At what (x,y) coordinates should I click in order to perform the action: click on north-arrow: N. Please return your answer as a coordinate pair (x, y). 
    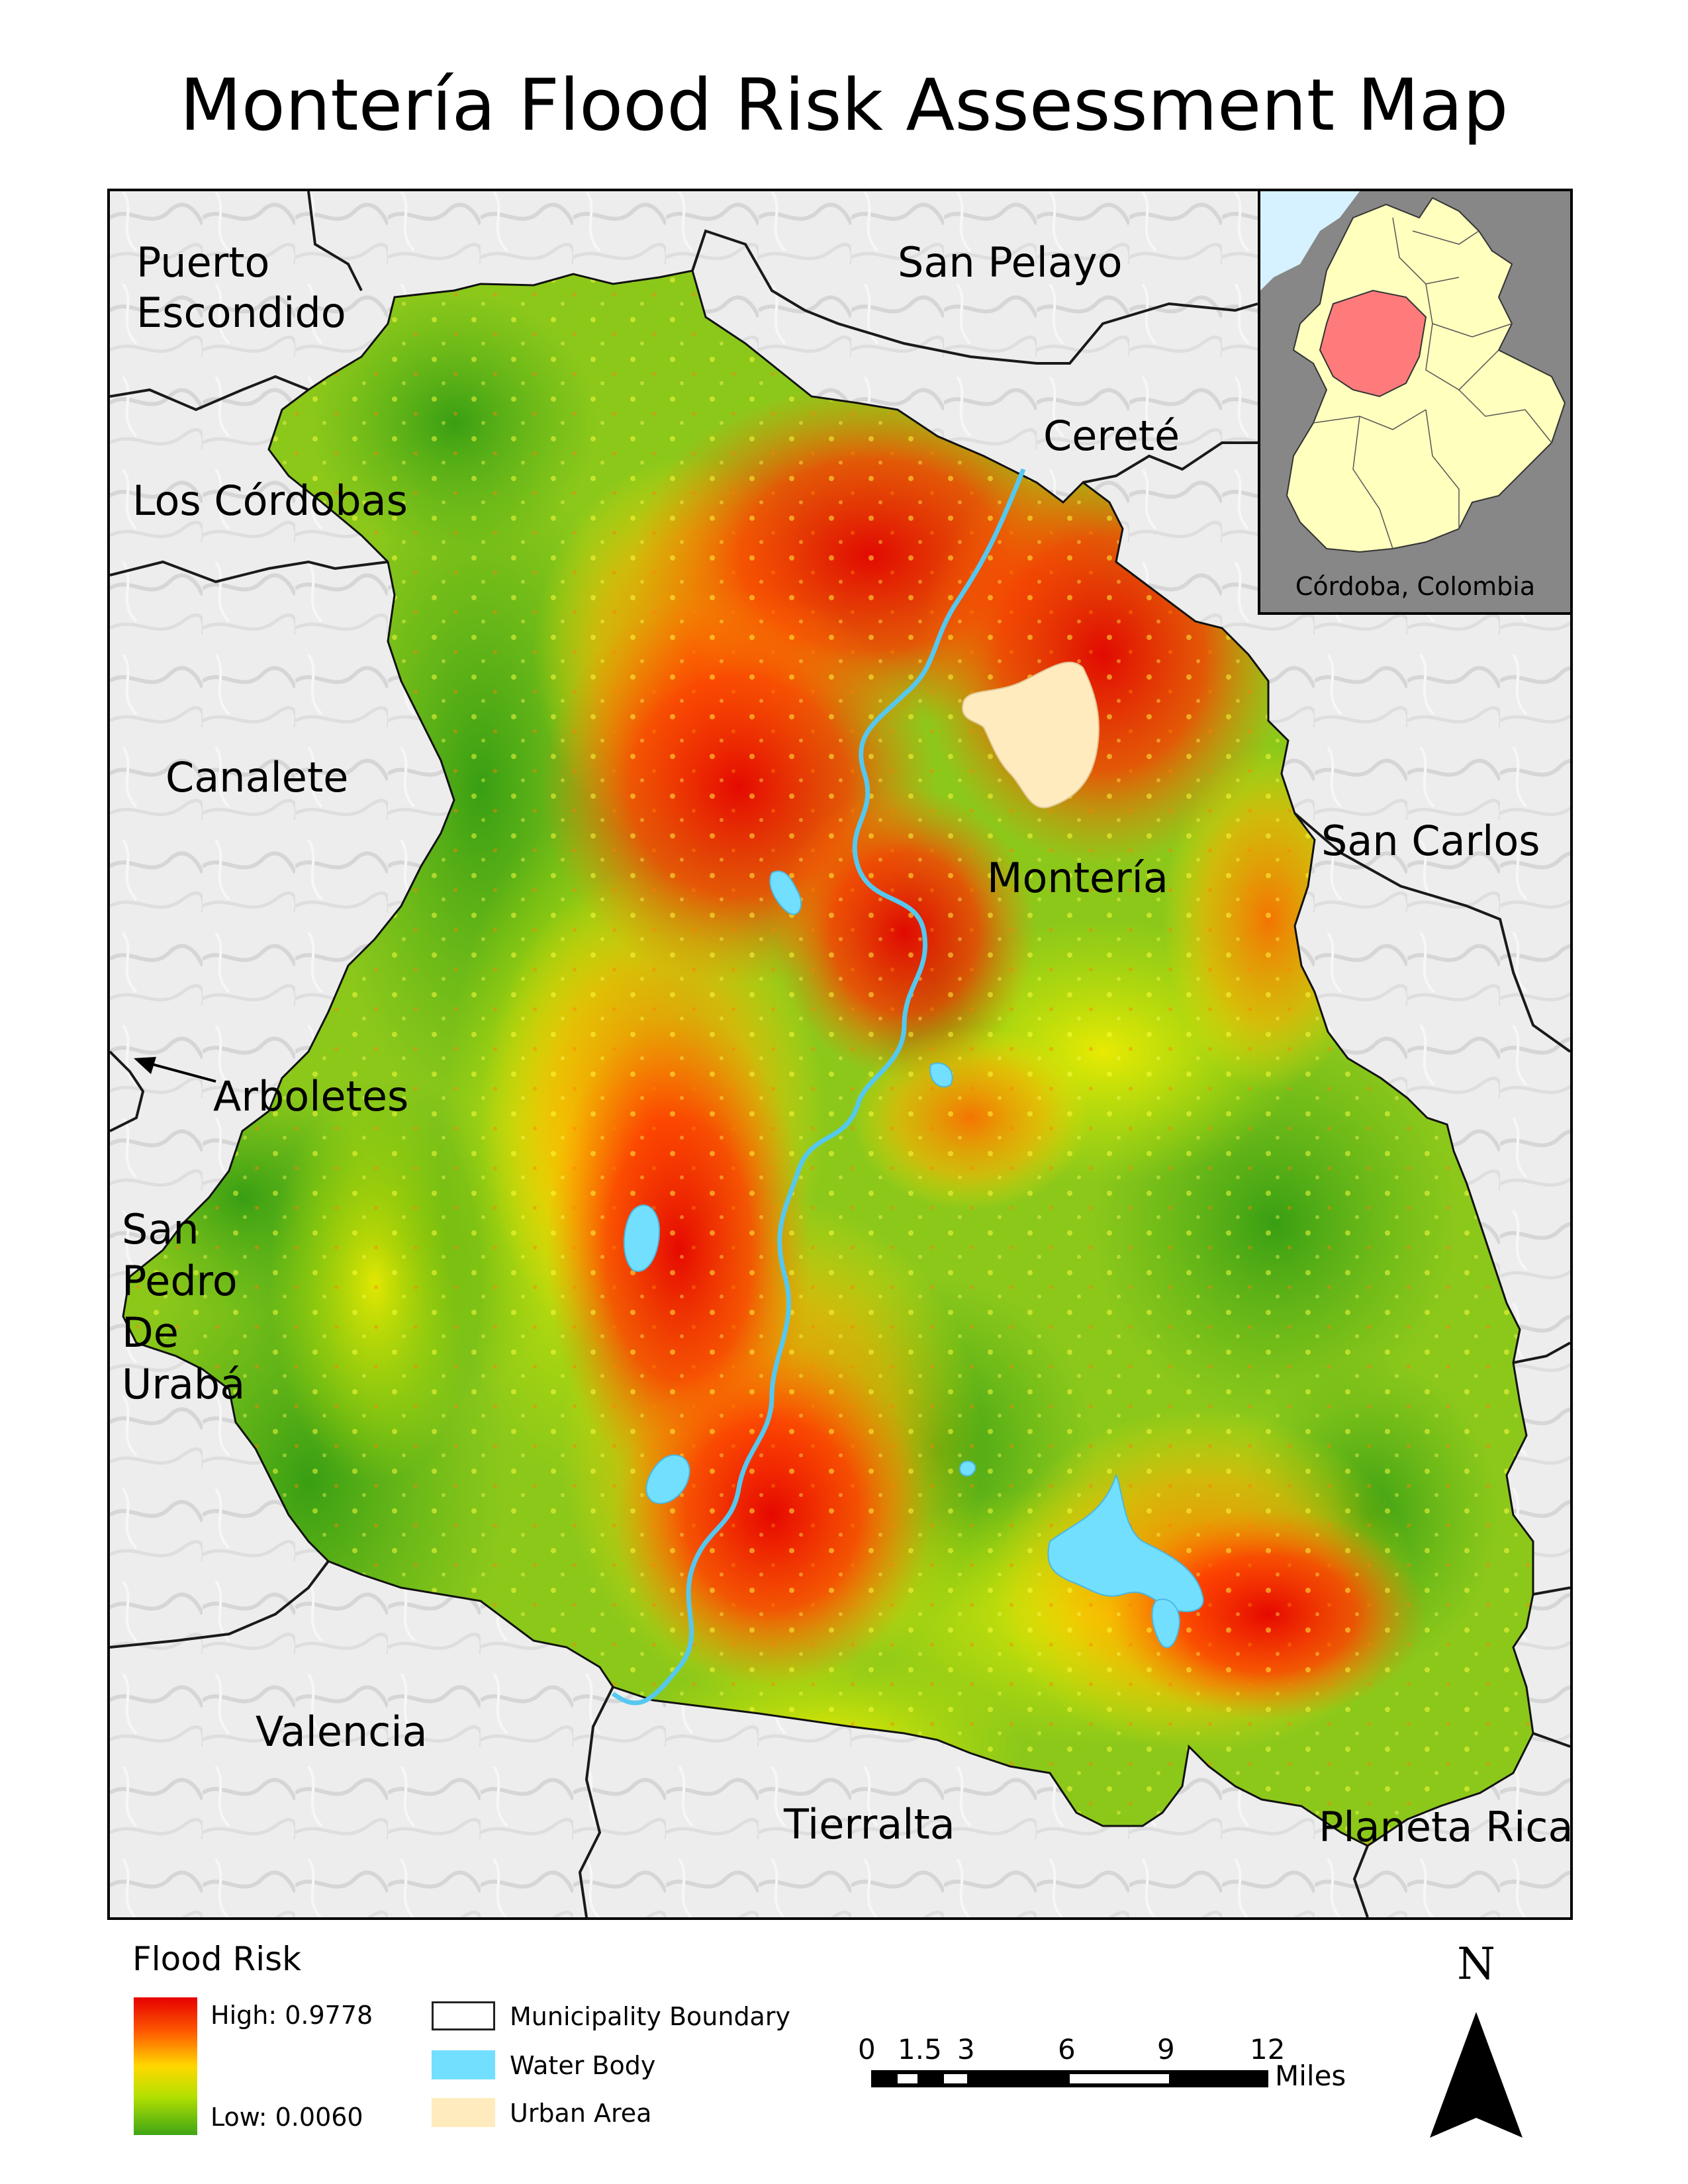
    Looking at the image, I should click on (1477, 2039).